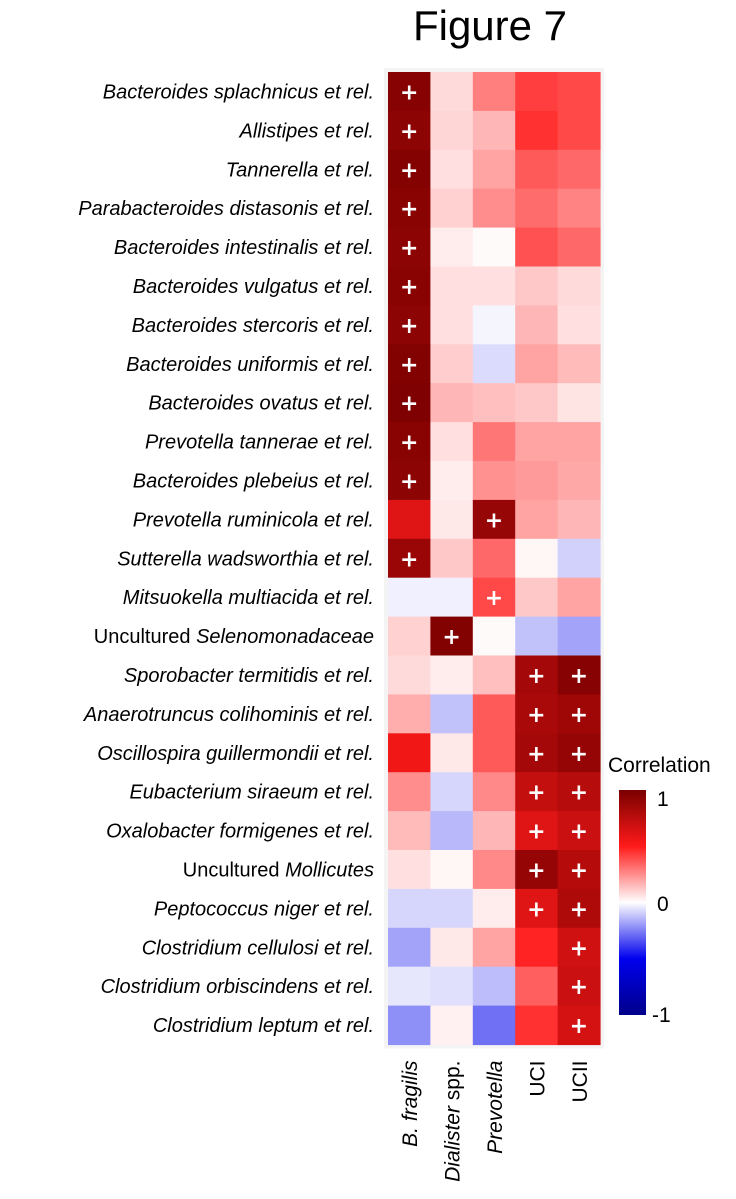 The height and width of the screenshot is (1199, 736). I want to click on row-label: Bacteroides stercoris et rel., so click(253, 326).